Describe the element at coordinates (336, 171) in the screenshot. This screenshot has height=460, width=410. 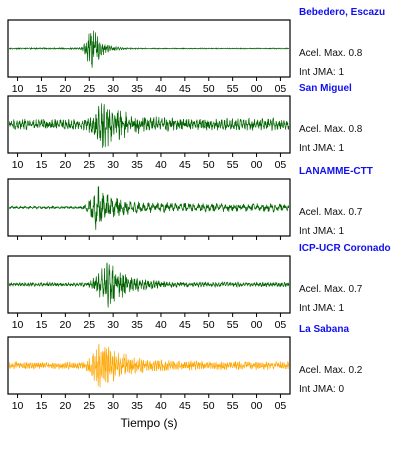
I see `station-name: LANAMME-CTT` at that location.